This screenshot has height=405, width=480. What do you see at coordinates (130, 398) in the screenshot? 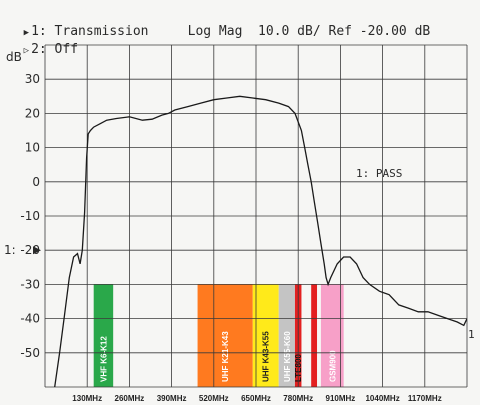
I see `x-tick-label: 260MHz` at bounding box center [130, 398].